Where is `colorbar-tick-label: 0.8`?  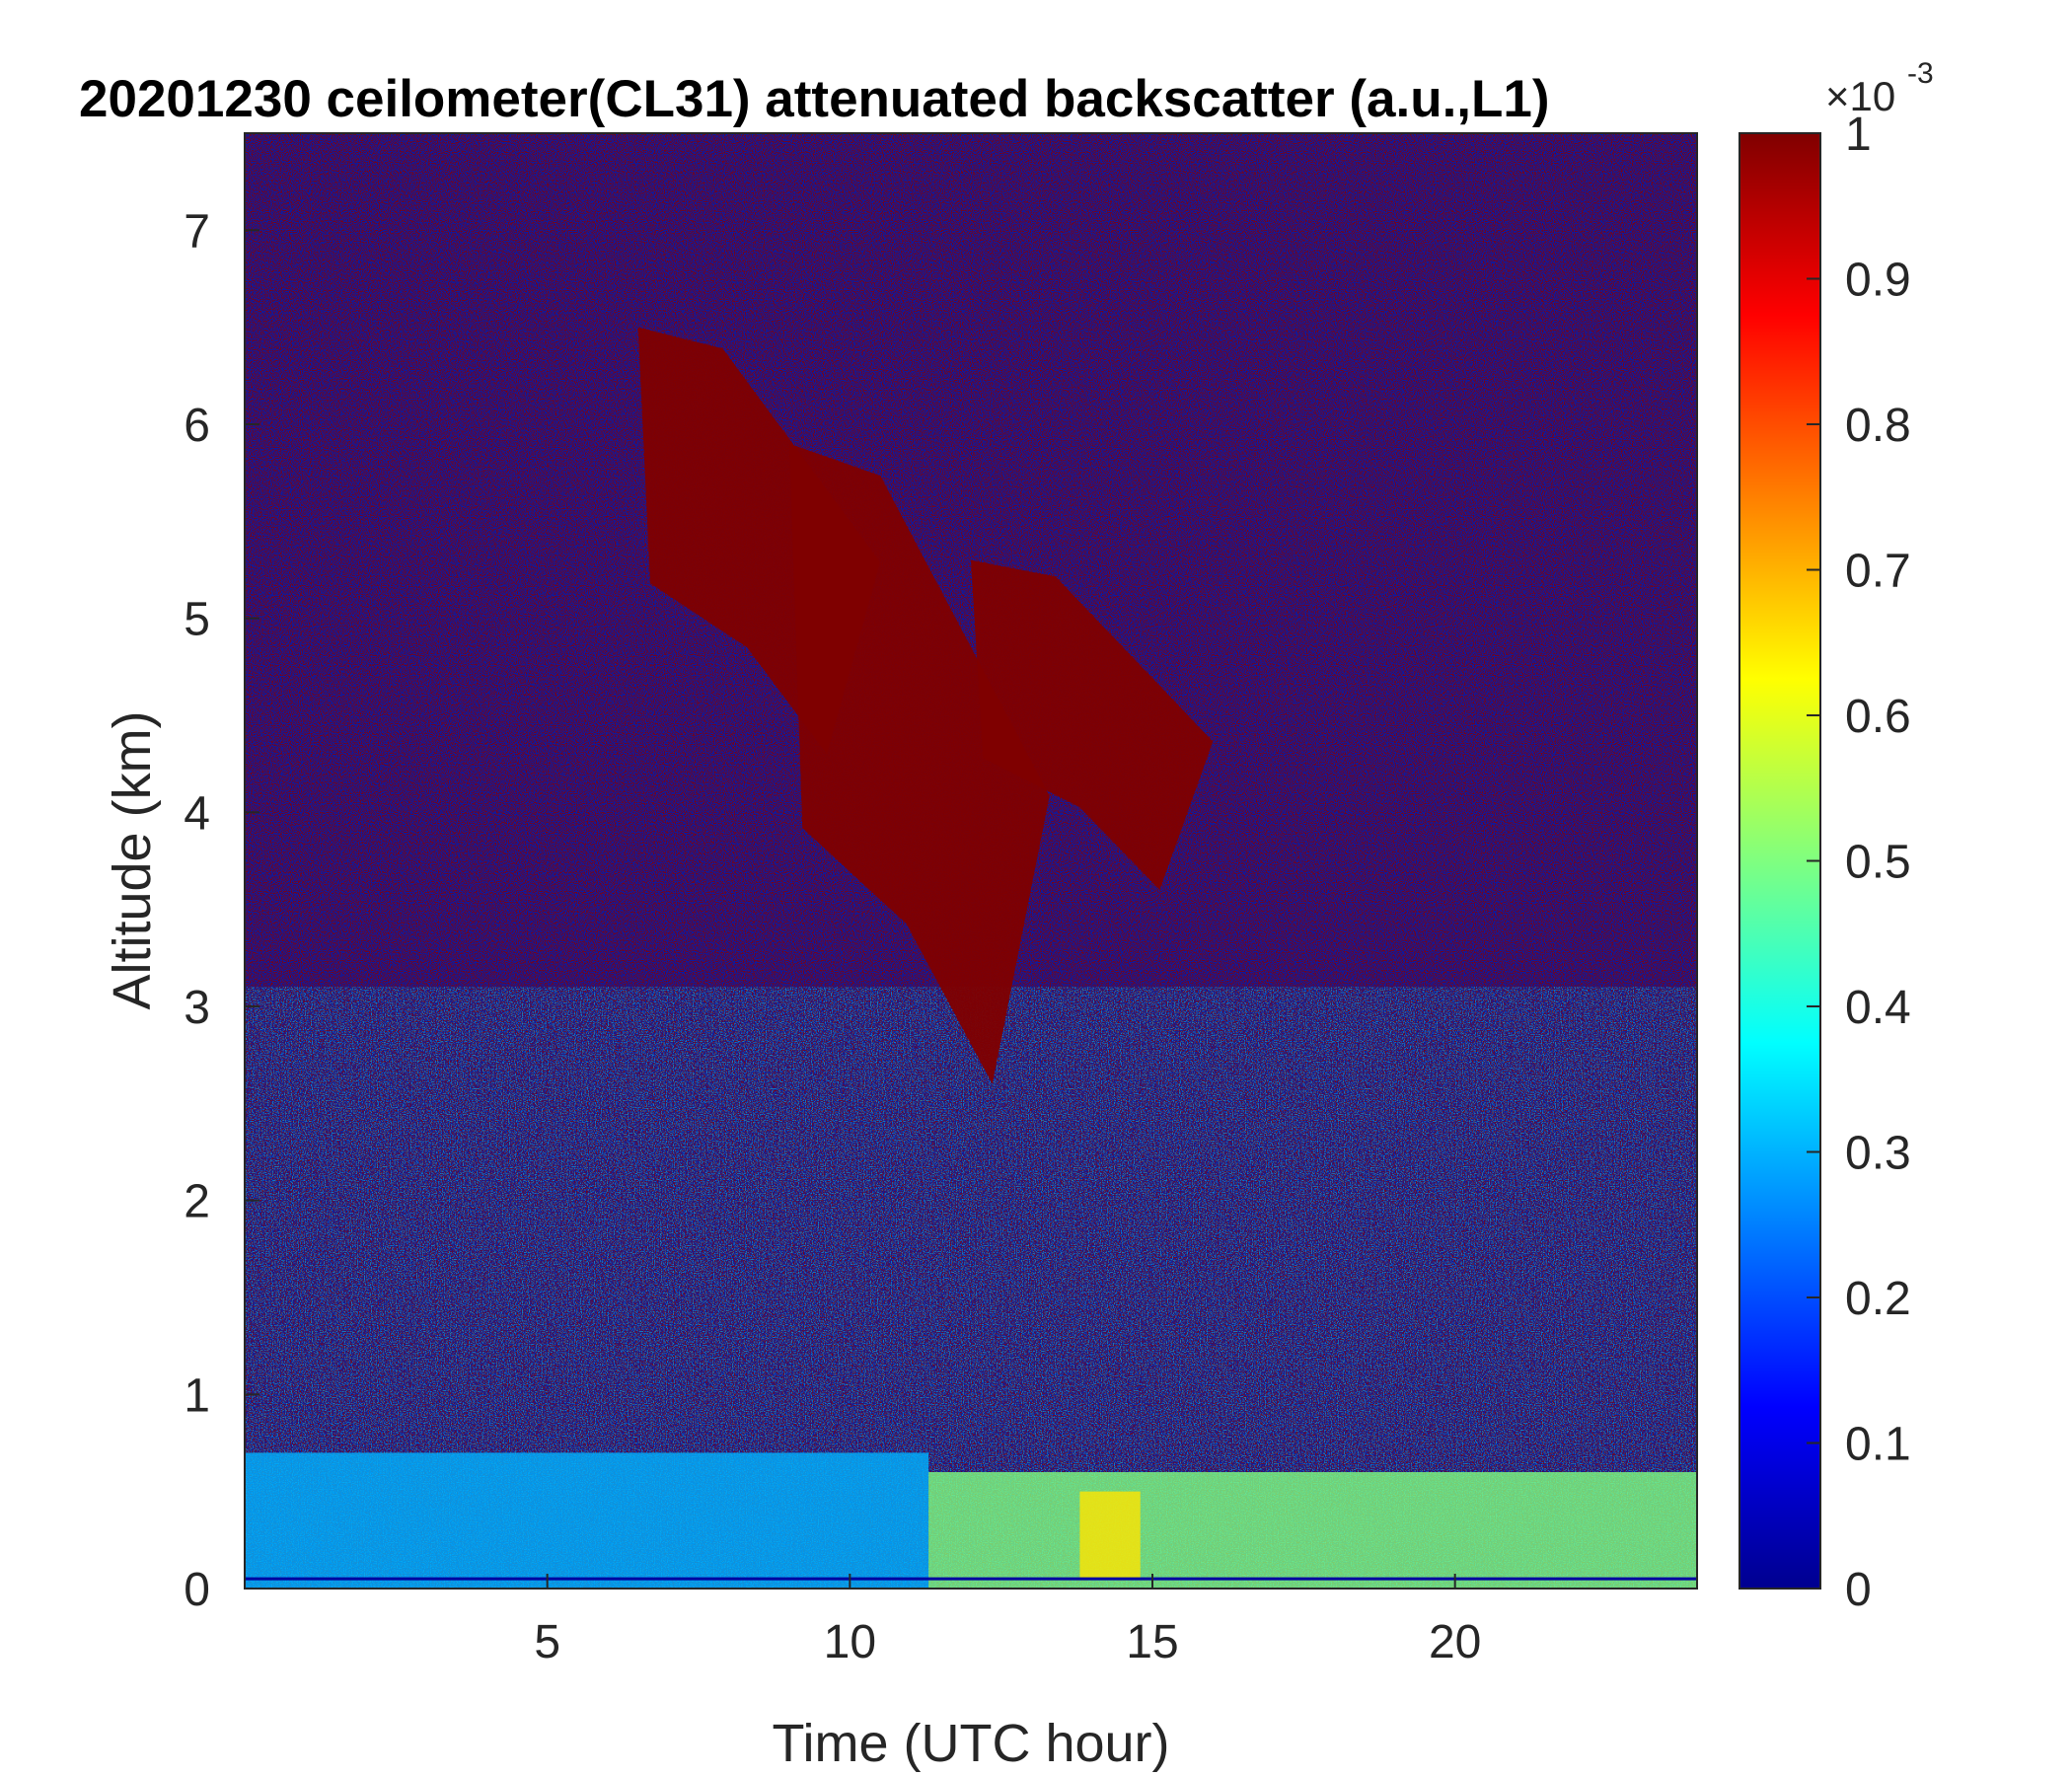 colorbar-tick-label: 0.8 is located at coordinates (1878, 426).